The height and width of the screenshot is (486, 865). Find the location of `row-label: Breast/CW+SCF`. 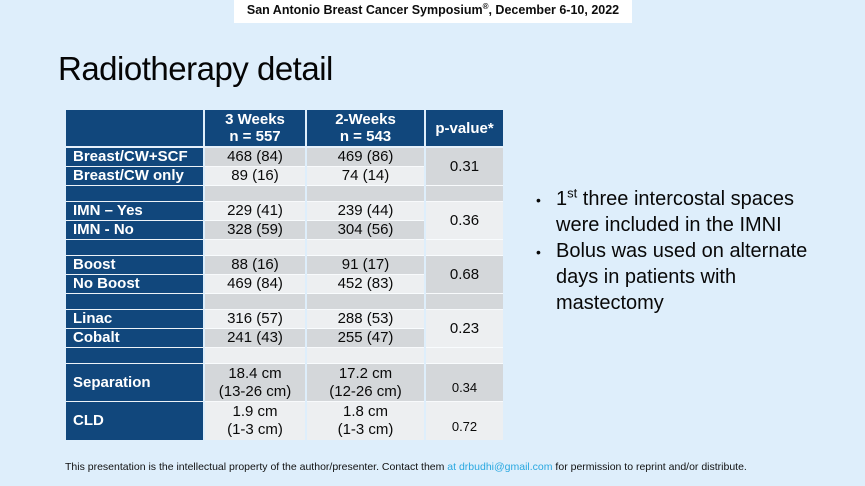

row-label: Breast/CW+SCF is located at coordinates (135, 157).